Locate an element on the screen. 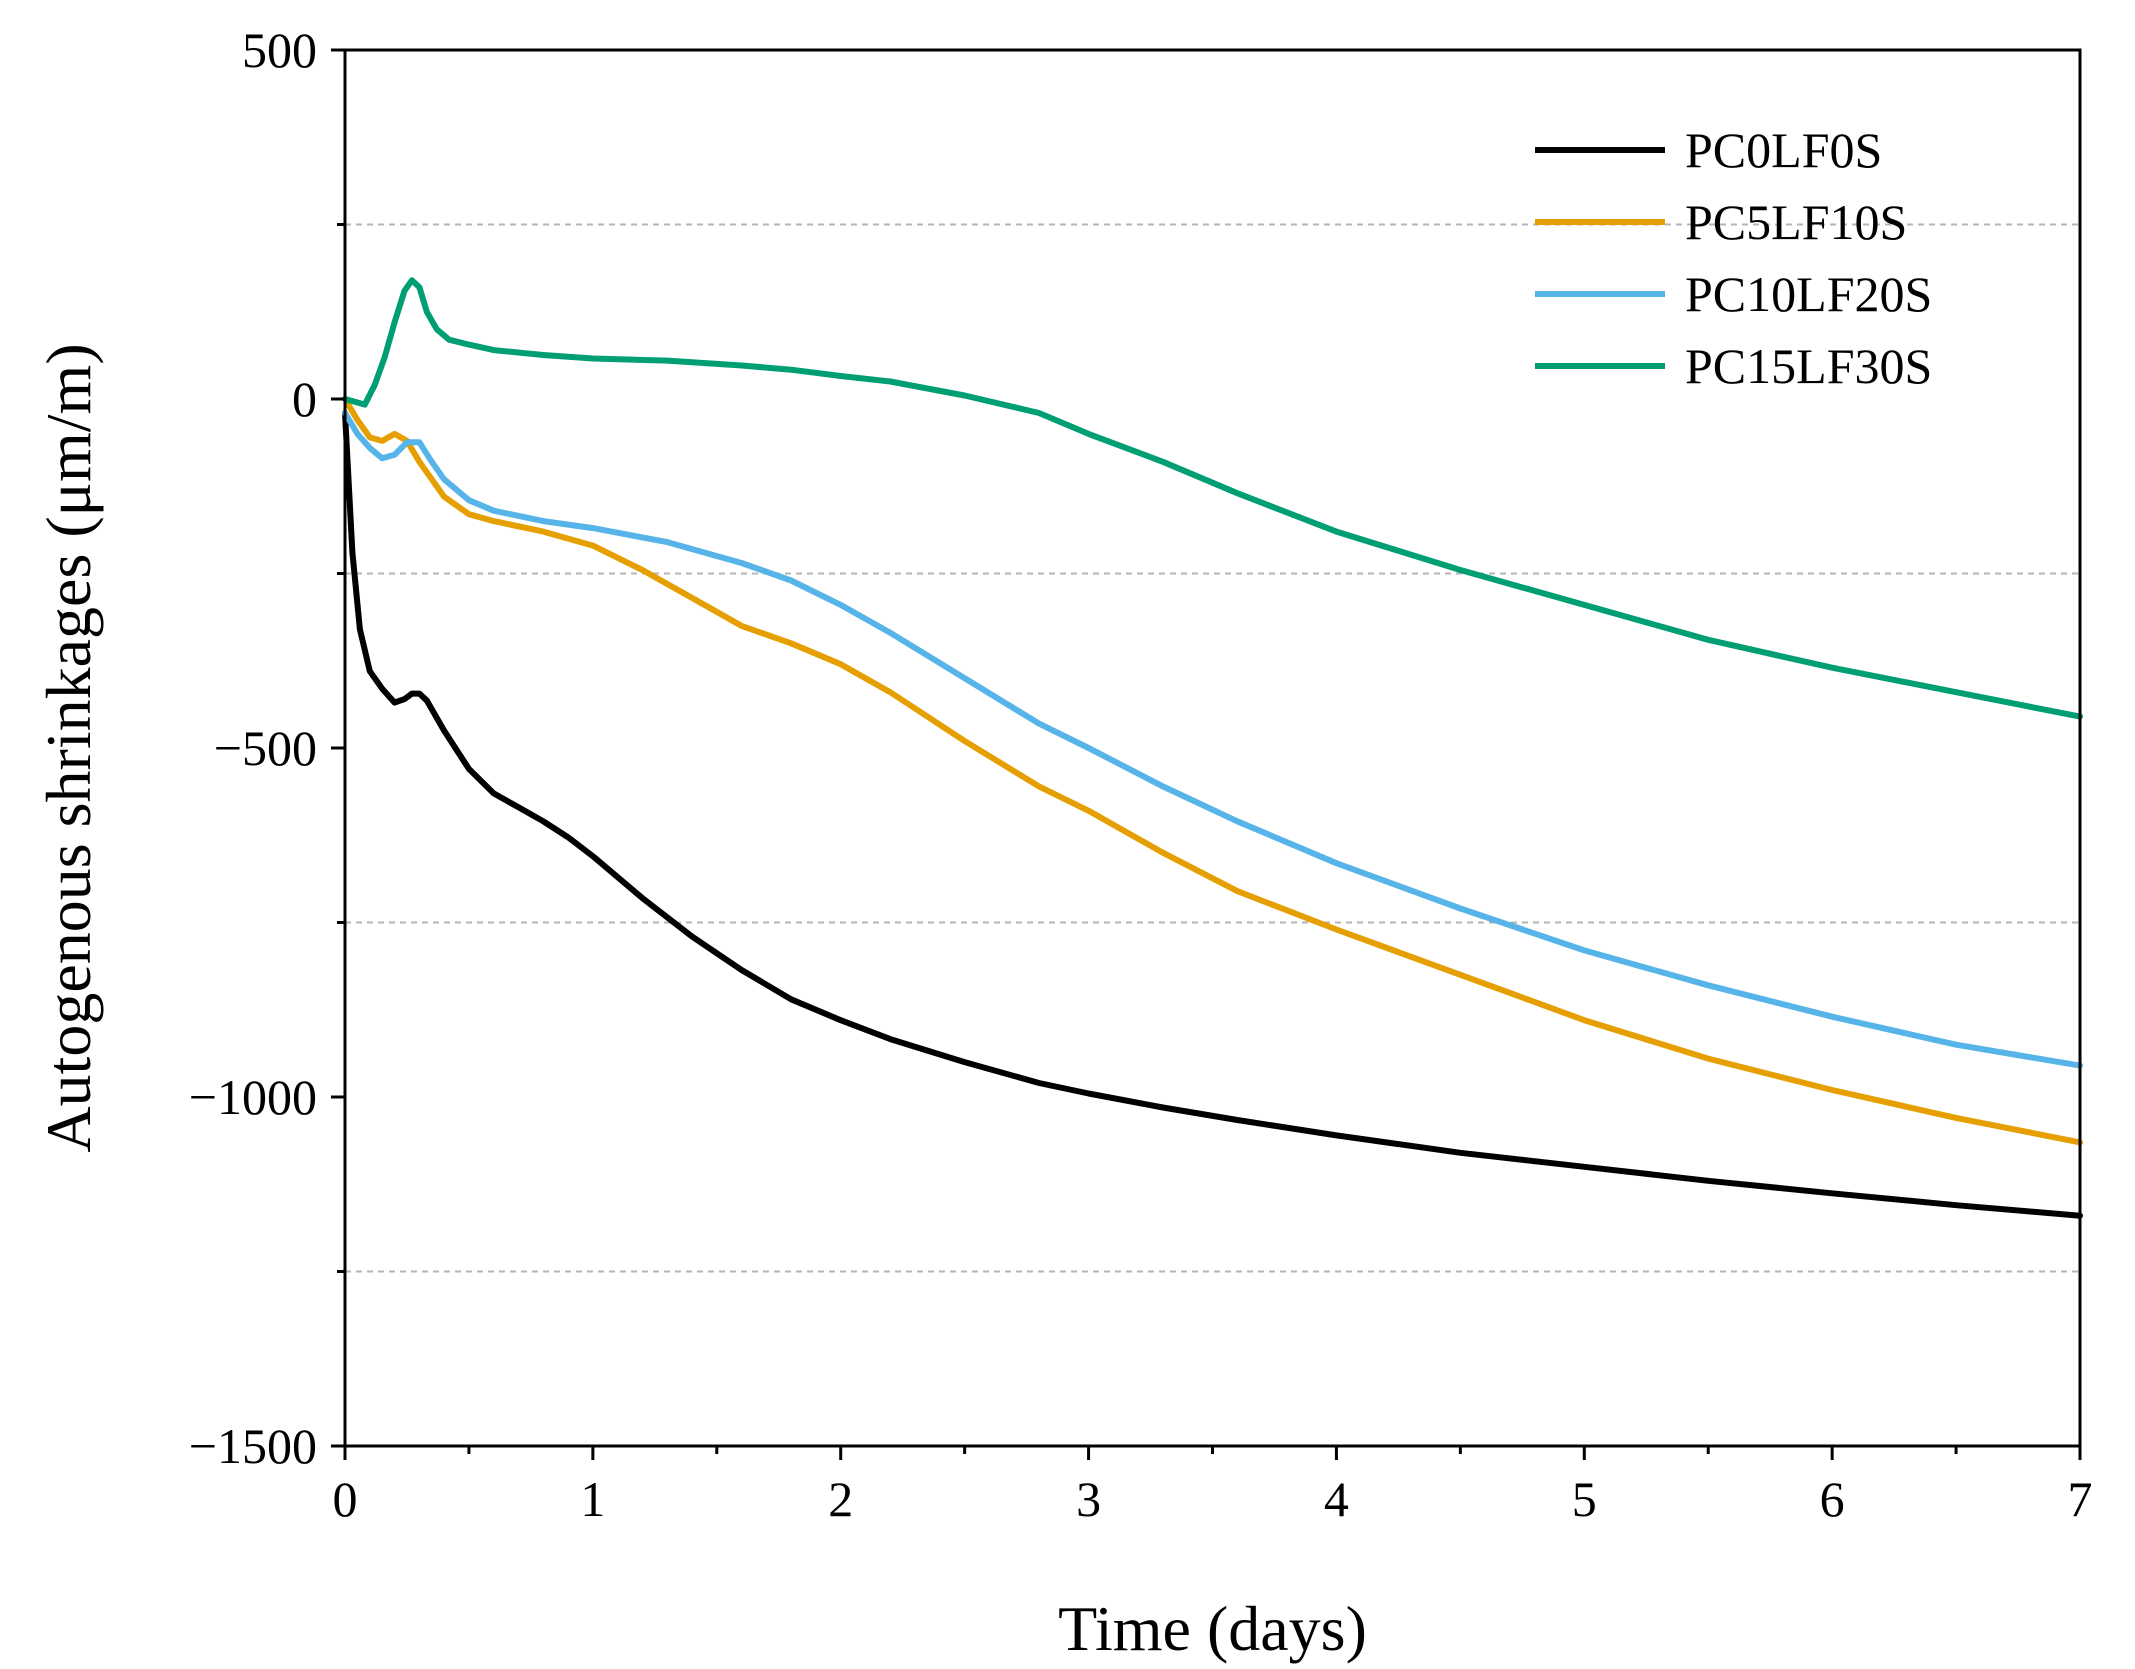 Image resolution: width=2135 pixels, height=1669 pixels. y-tick-label: −1500 is located at coordinates (253, 1446).